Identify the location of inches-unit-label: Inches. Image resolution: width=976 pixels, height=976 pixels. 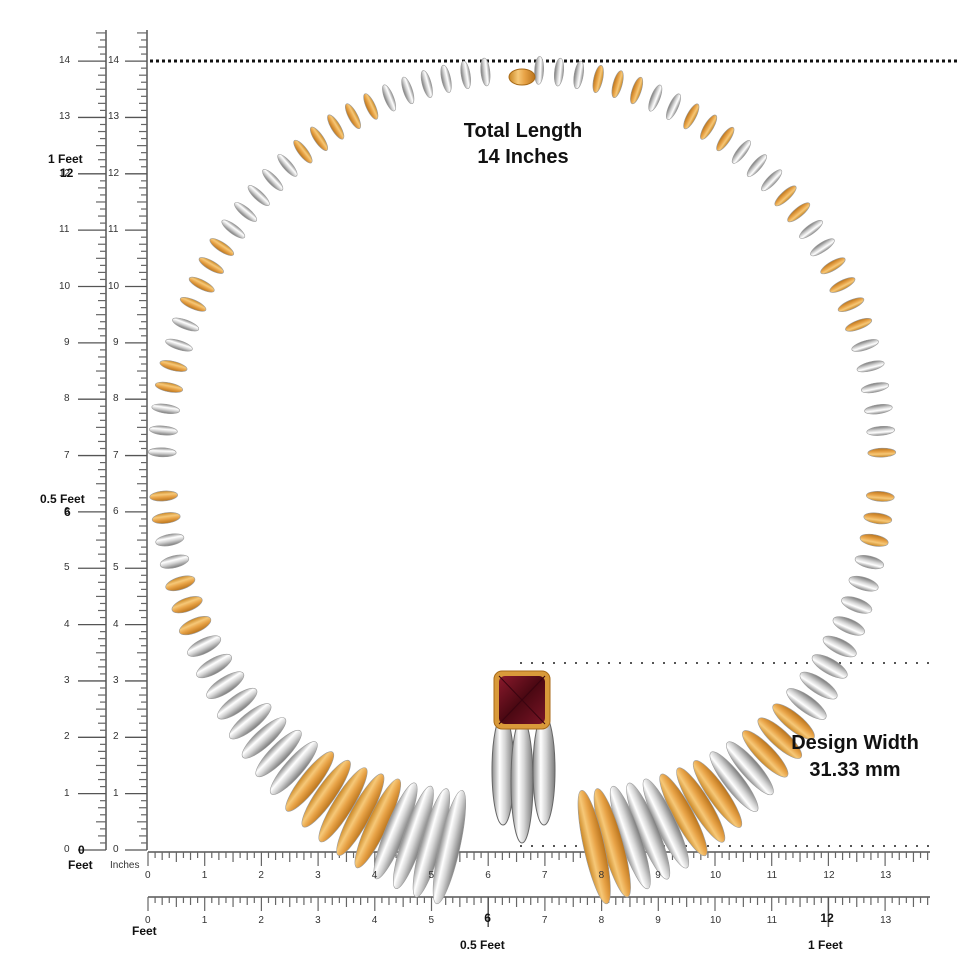
(125, 865).